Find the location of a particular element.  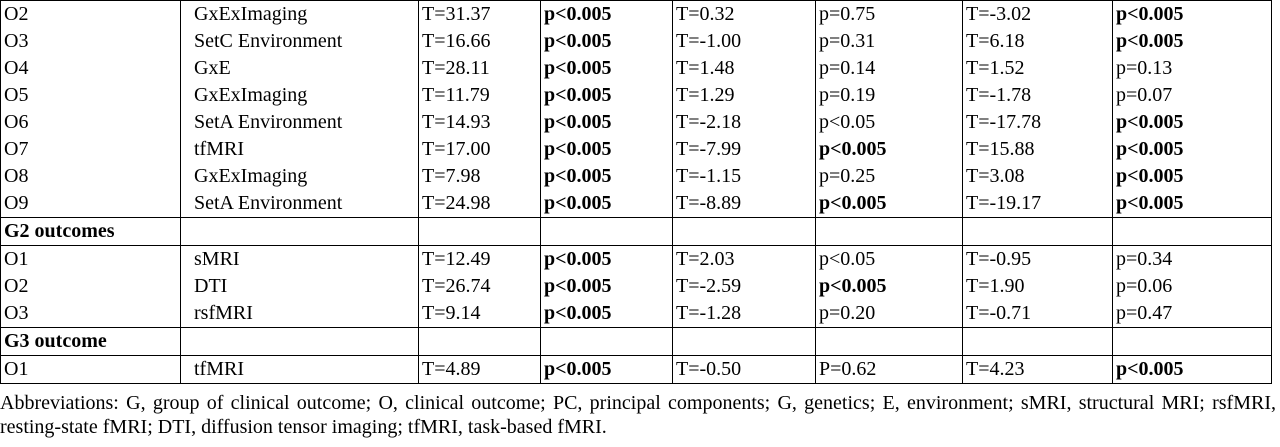

cell: T=26.74 is located at coordinates (479, 286).